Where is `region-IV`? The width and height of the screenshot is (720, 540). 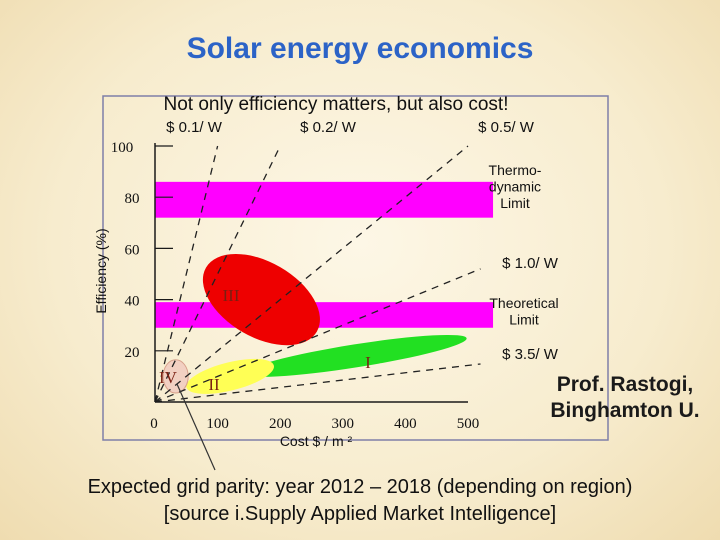 region-IV is located at coordinates (175, 376).